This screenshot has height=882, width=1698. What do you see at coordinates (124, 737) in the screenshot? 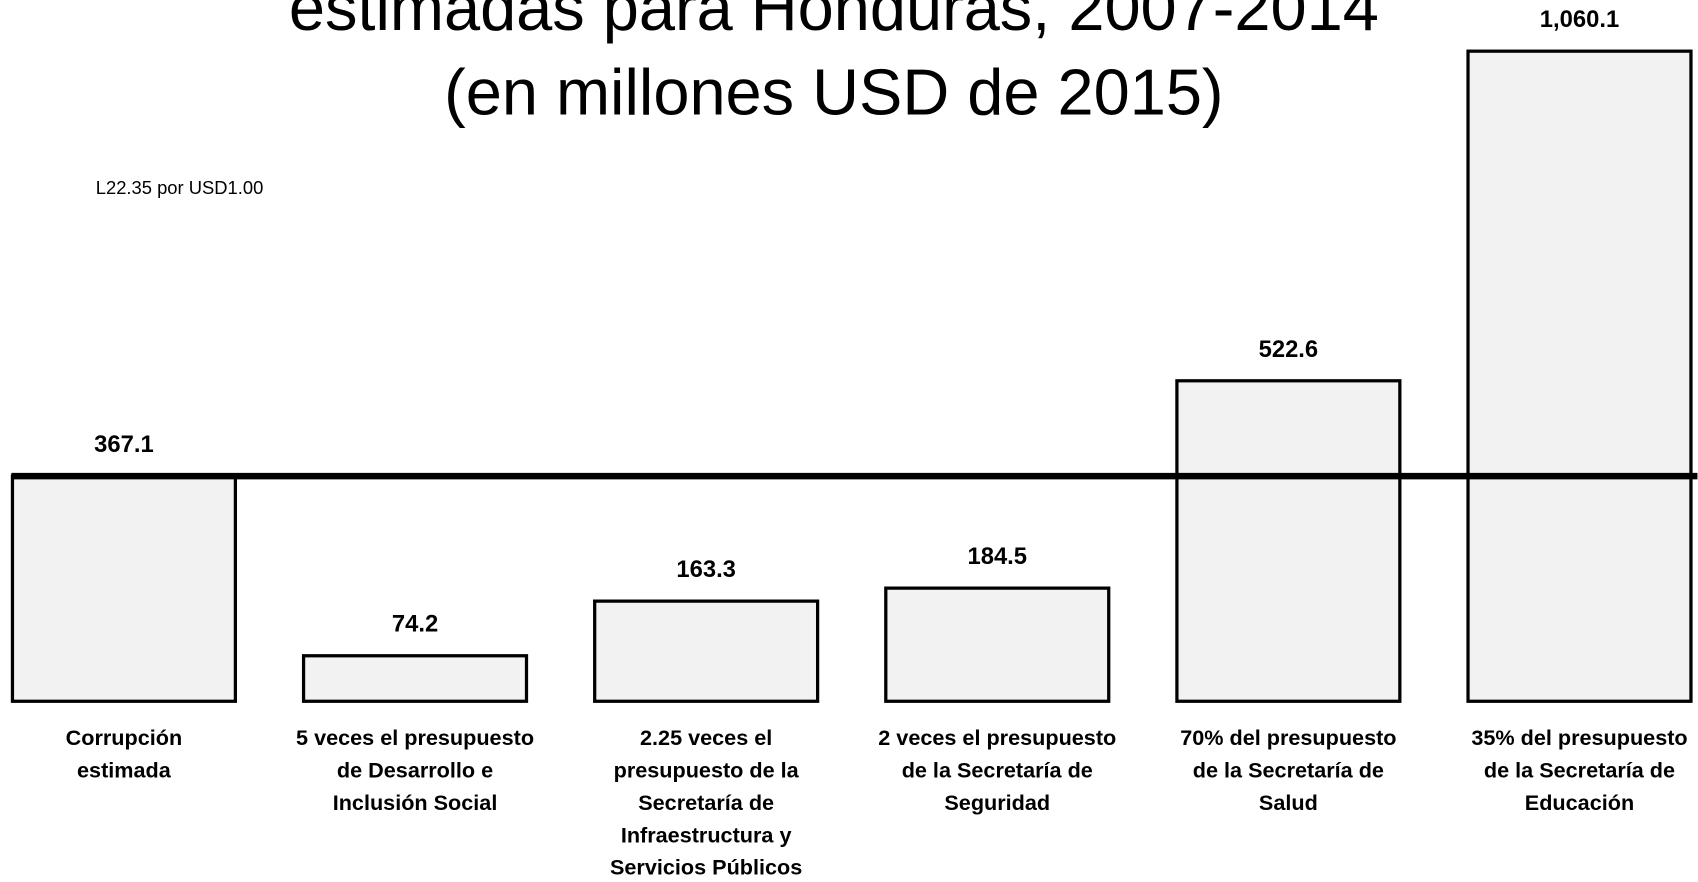
I see `x-tick-label: Corrupción` at bounding box center [124, 737].